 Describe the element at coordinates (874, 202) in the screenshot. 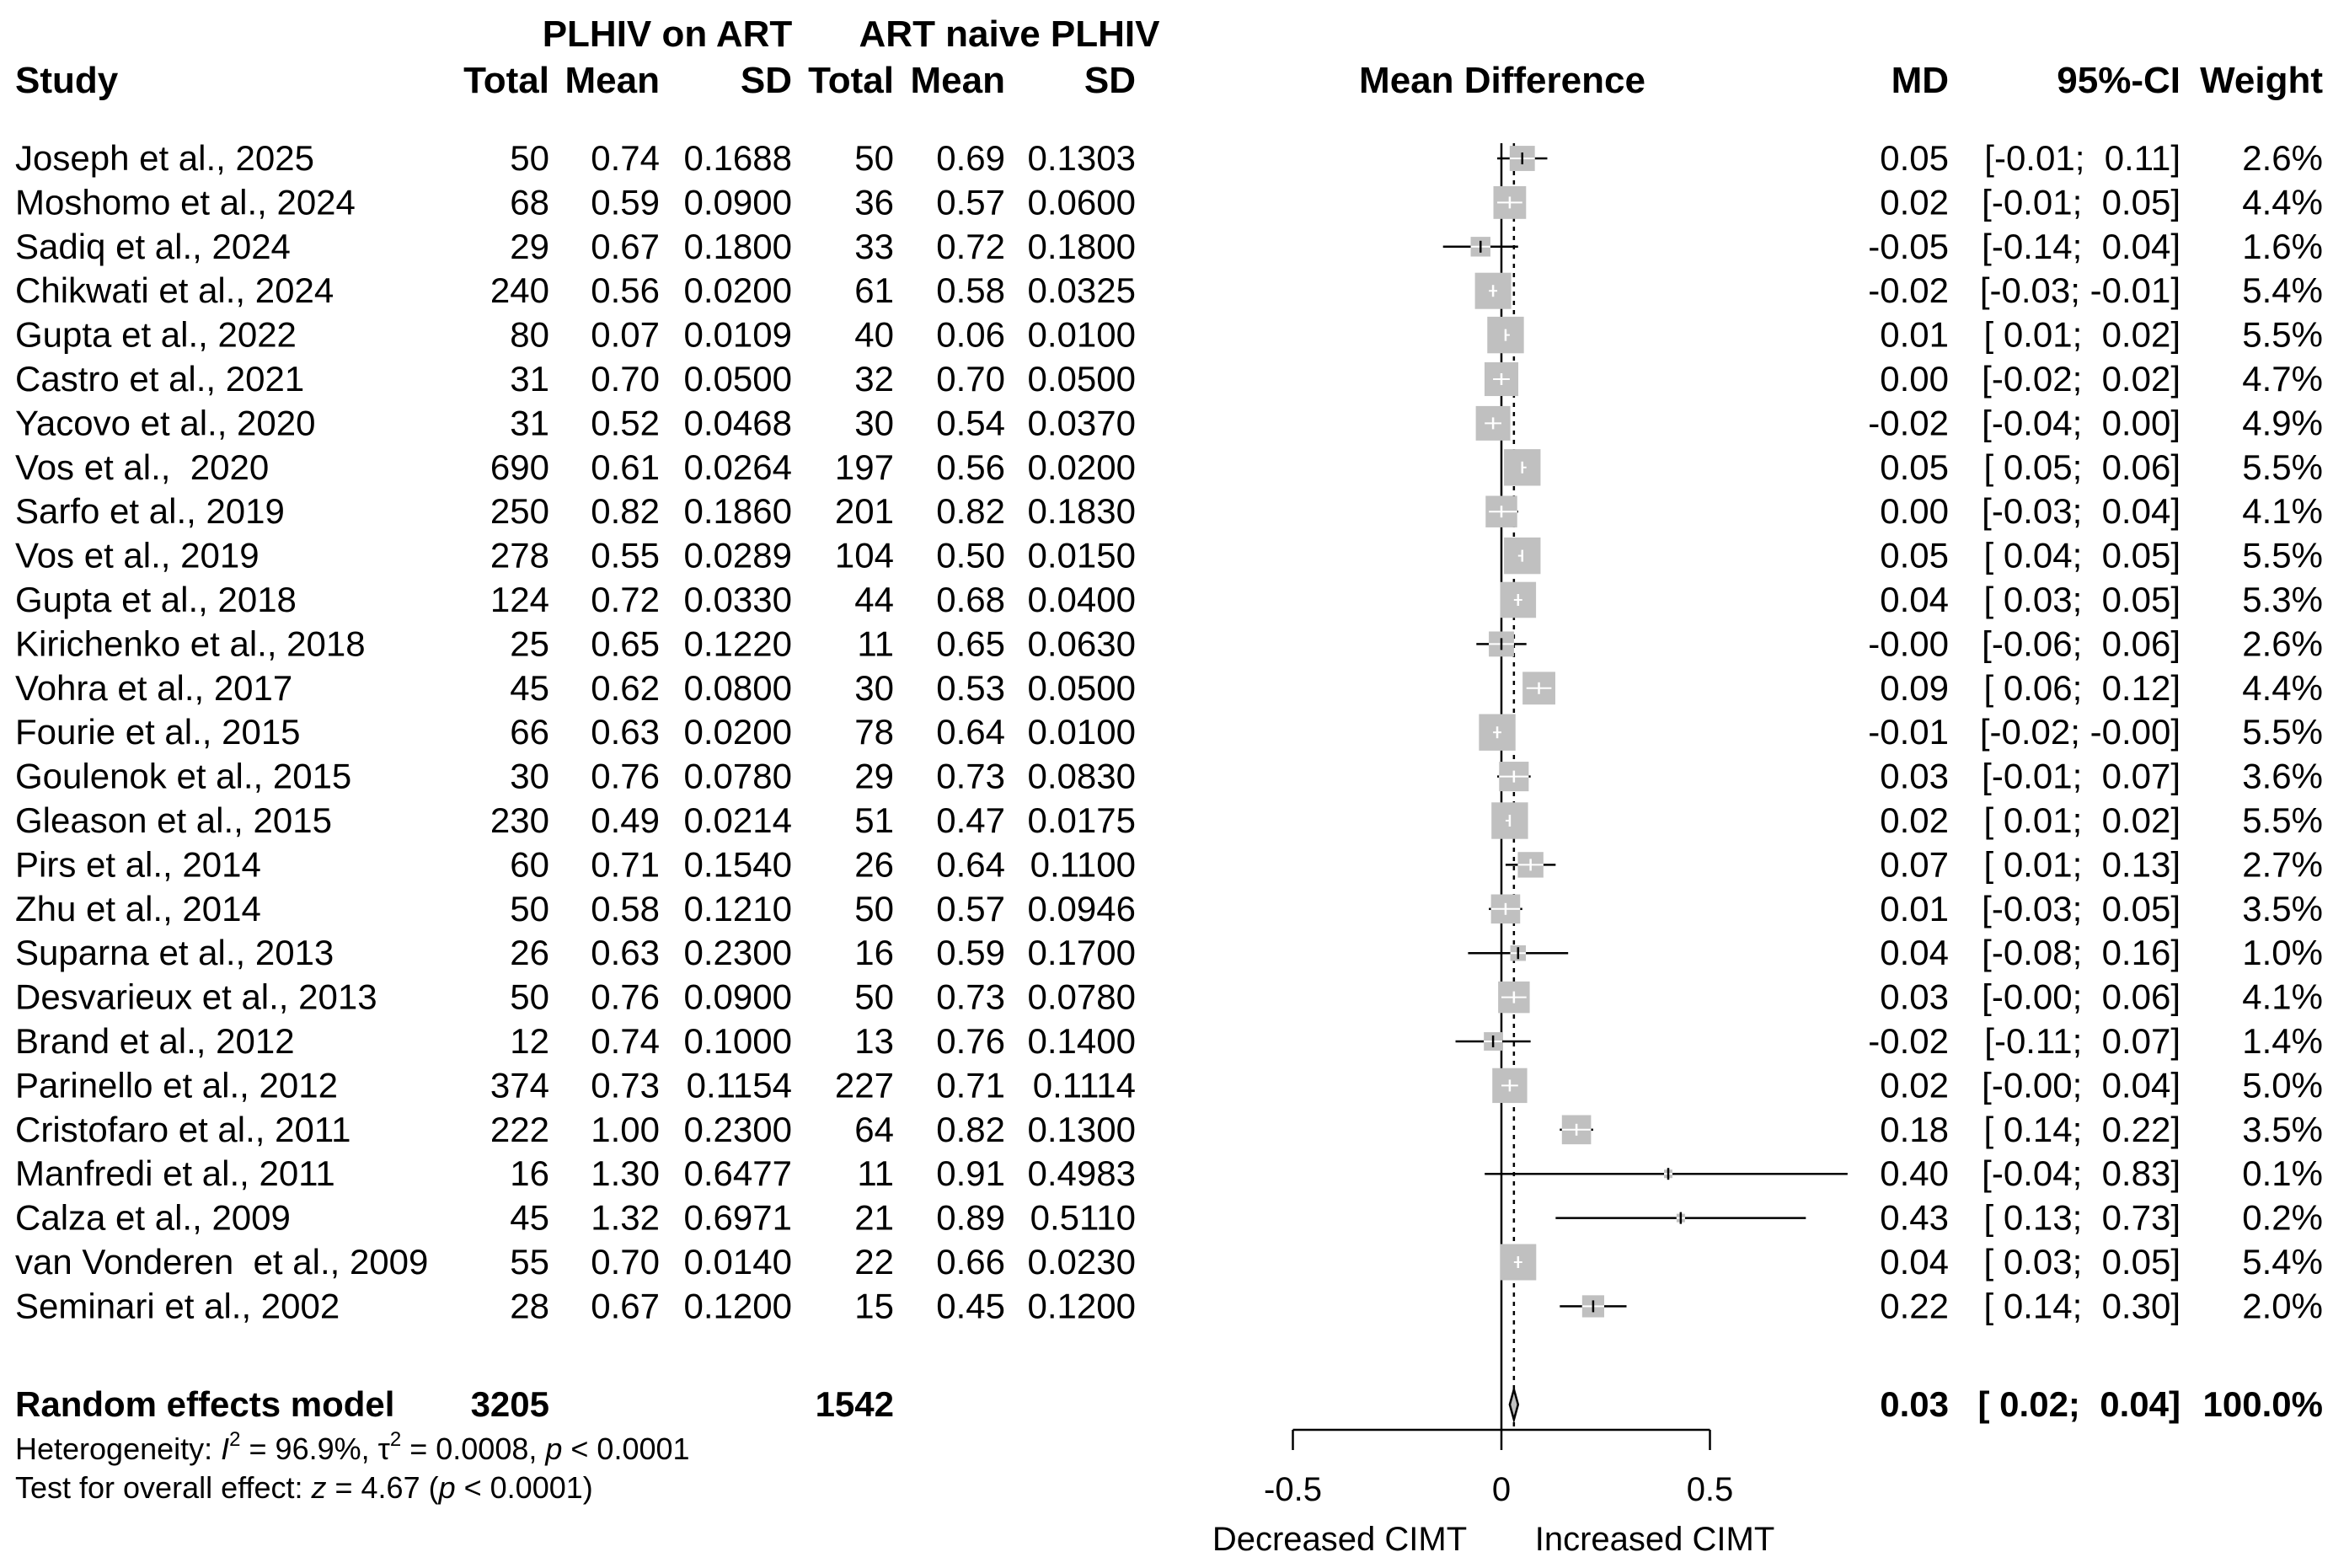

I see `total-2-cell: 36` at that location.